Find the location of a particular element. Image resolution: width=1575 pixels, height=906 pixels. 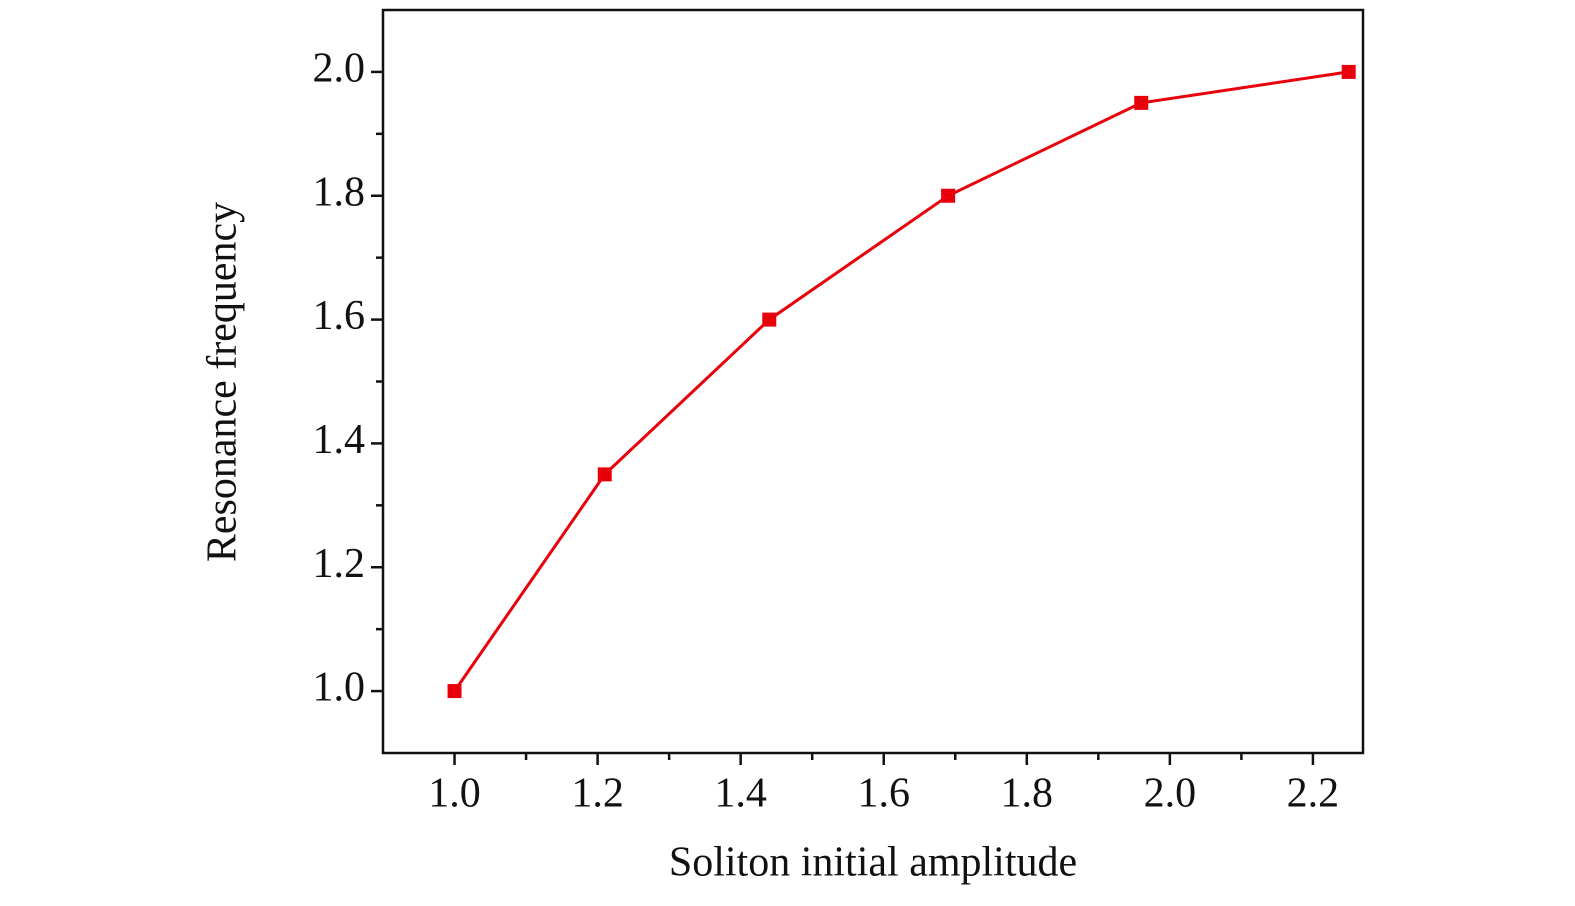

y-tick-label: 1.0 is located at coordinates (339, 688).